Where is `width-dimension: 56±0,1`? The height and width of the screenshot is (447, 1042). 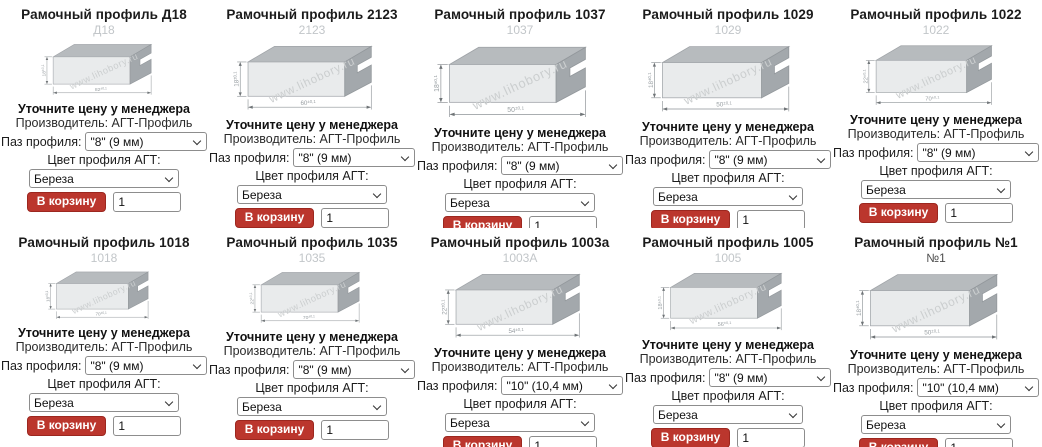
width-dimension: 56±0,1 is located at coordinates (725, 324).